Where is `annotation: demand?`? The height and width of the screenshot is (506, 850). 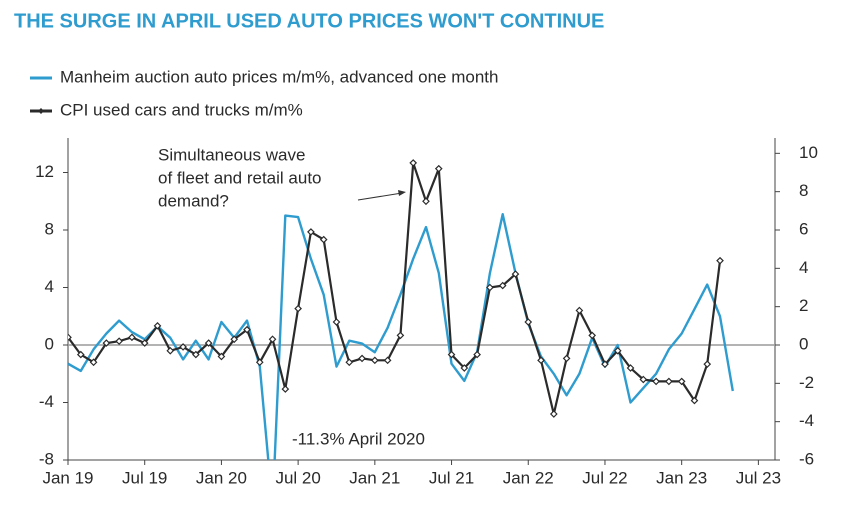
annotation: demand? is located at coordinates (193, 200).